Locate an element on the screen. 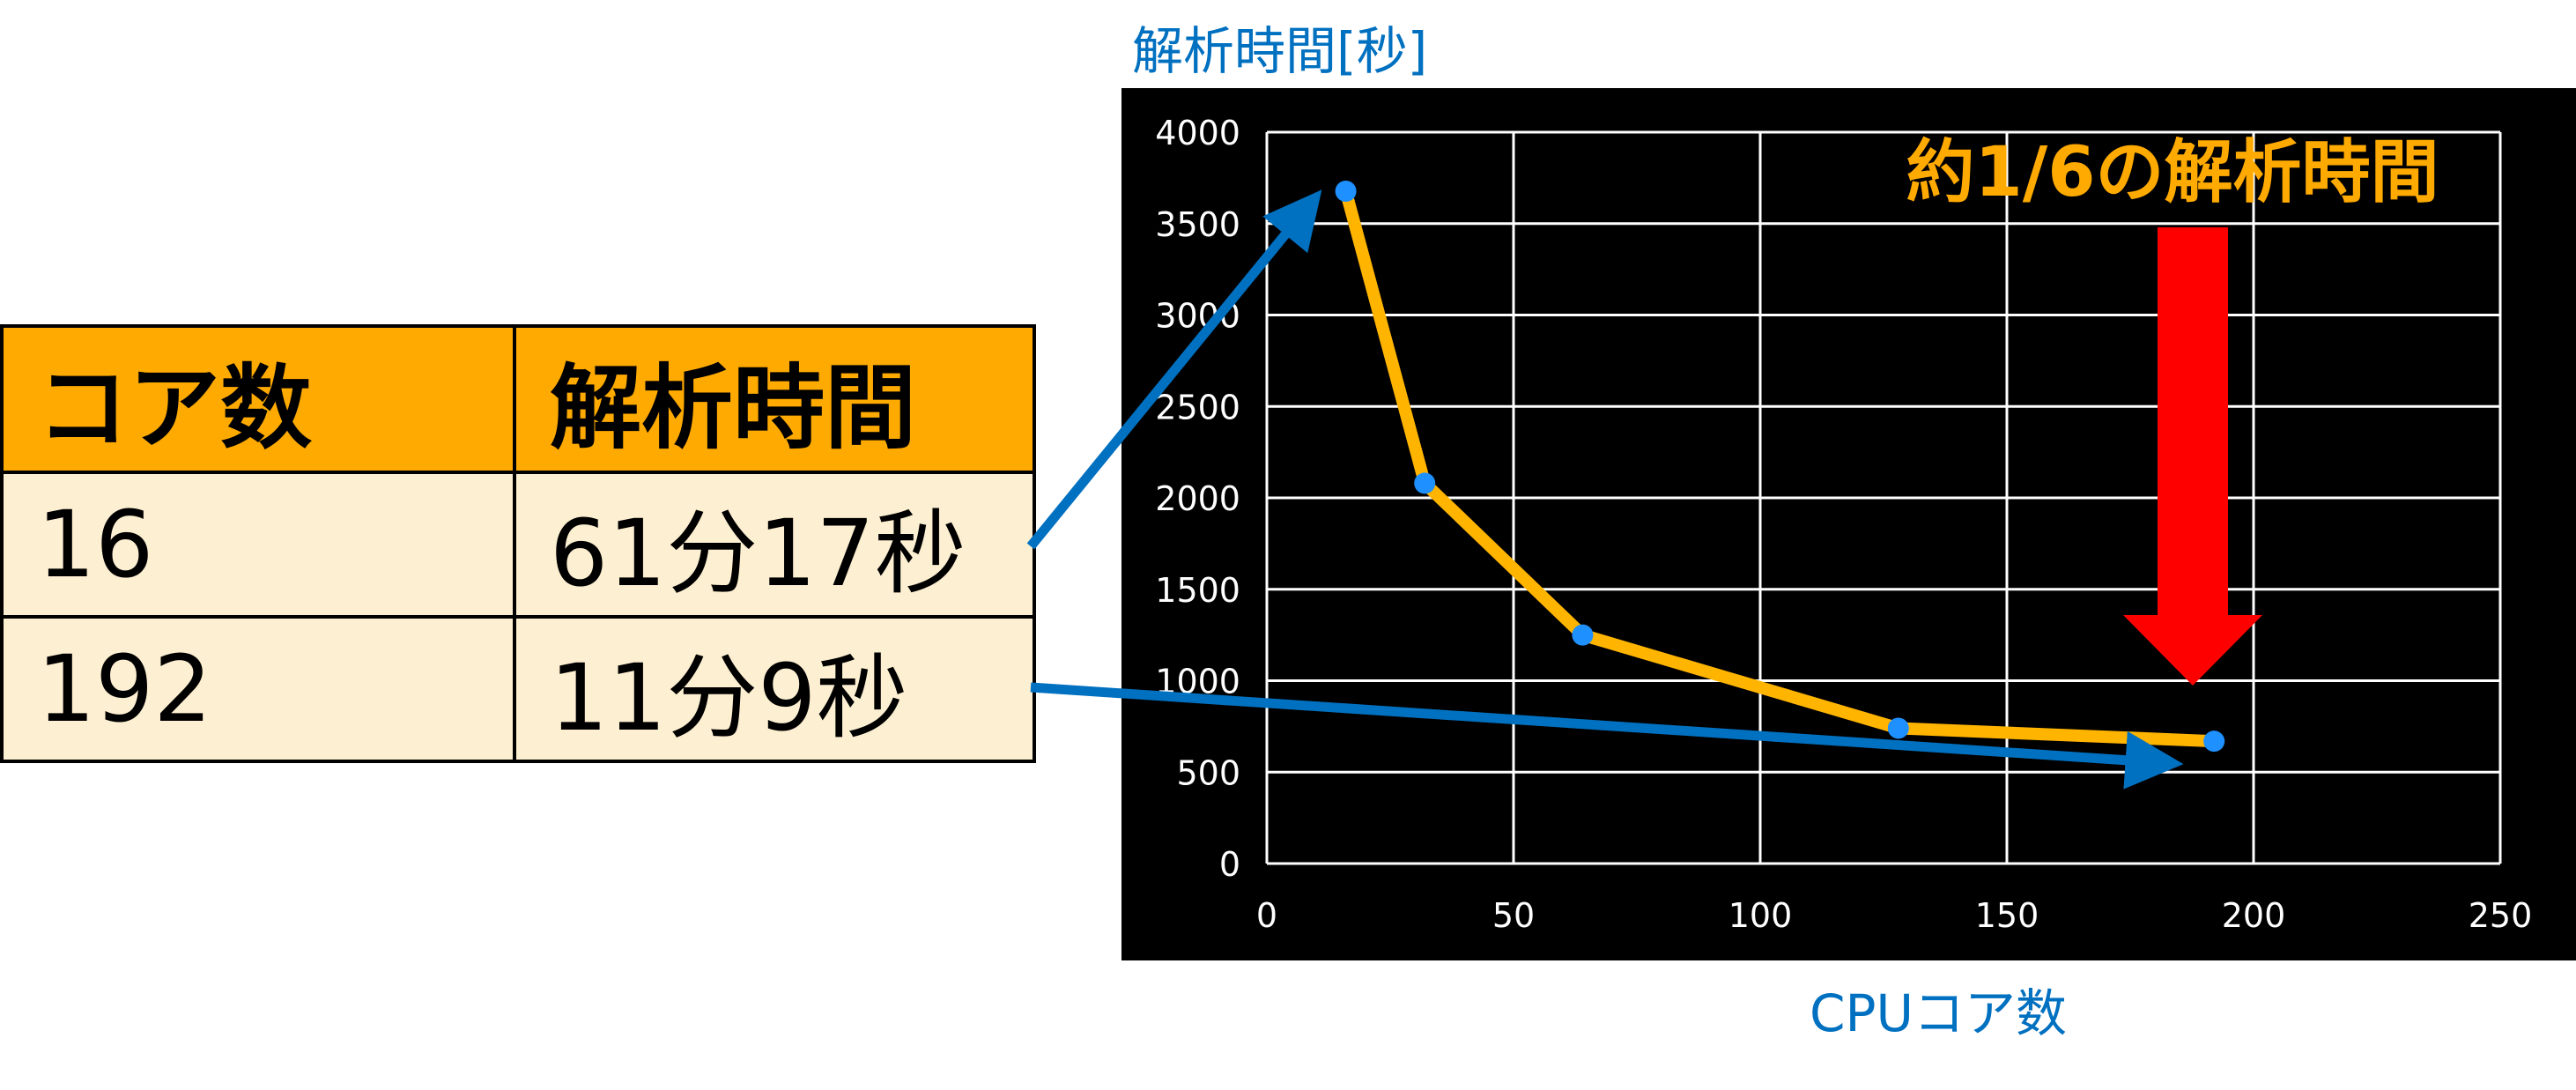 This screenshot has height=1090, width=2576. table-header-row: コア数 解析時間 is located at coordinates (518, 399).